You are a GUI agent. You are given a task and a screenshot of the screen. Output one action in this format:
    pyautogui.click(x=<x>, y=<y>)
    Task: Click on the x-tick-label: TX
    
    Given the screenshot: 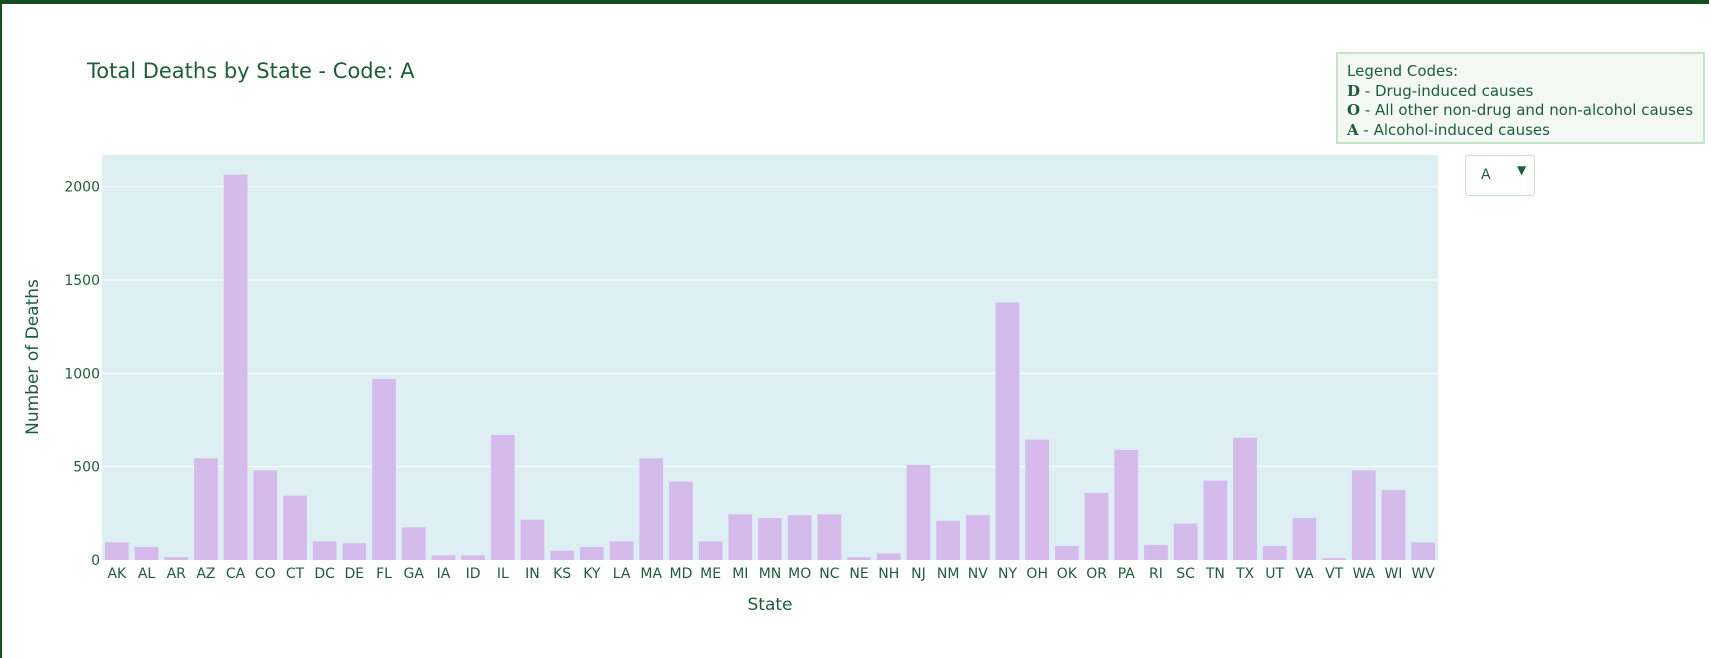 What is the action you would take?
    pyautogui.click(x=1245, y=574)
    